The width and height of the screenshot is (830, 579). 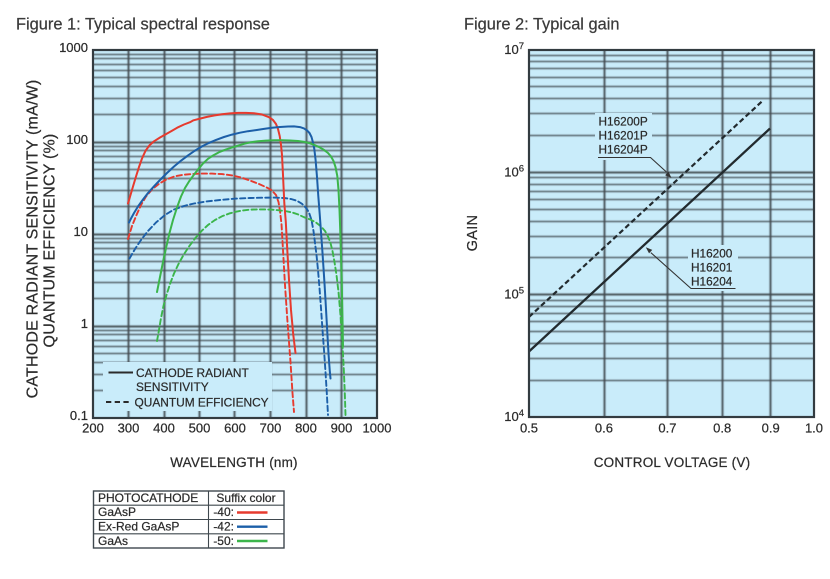 I want to click on svg-text: 100, so click(x=77, y=139).